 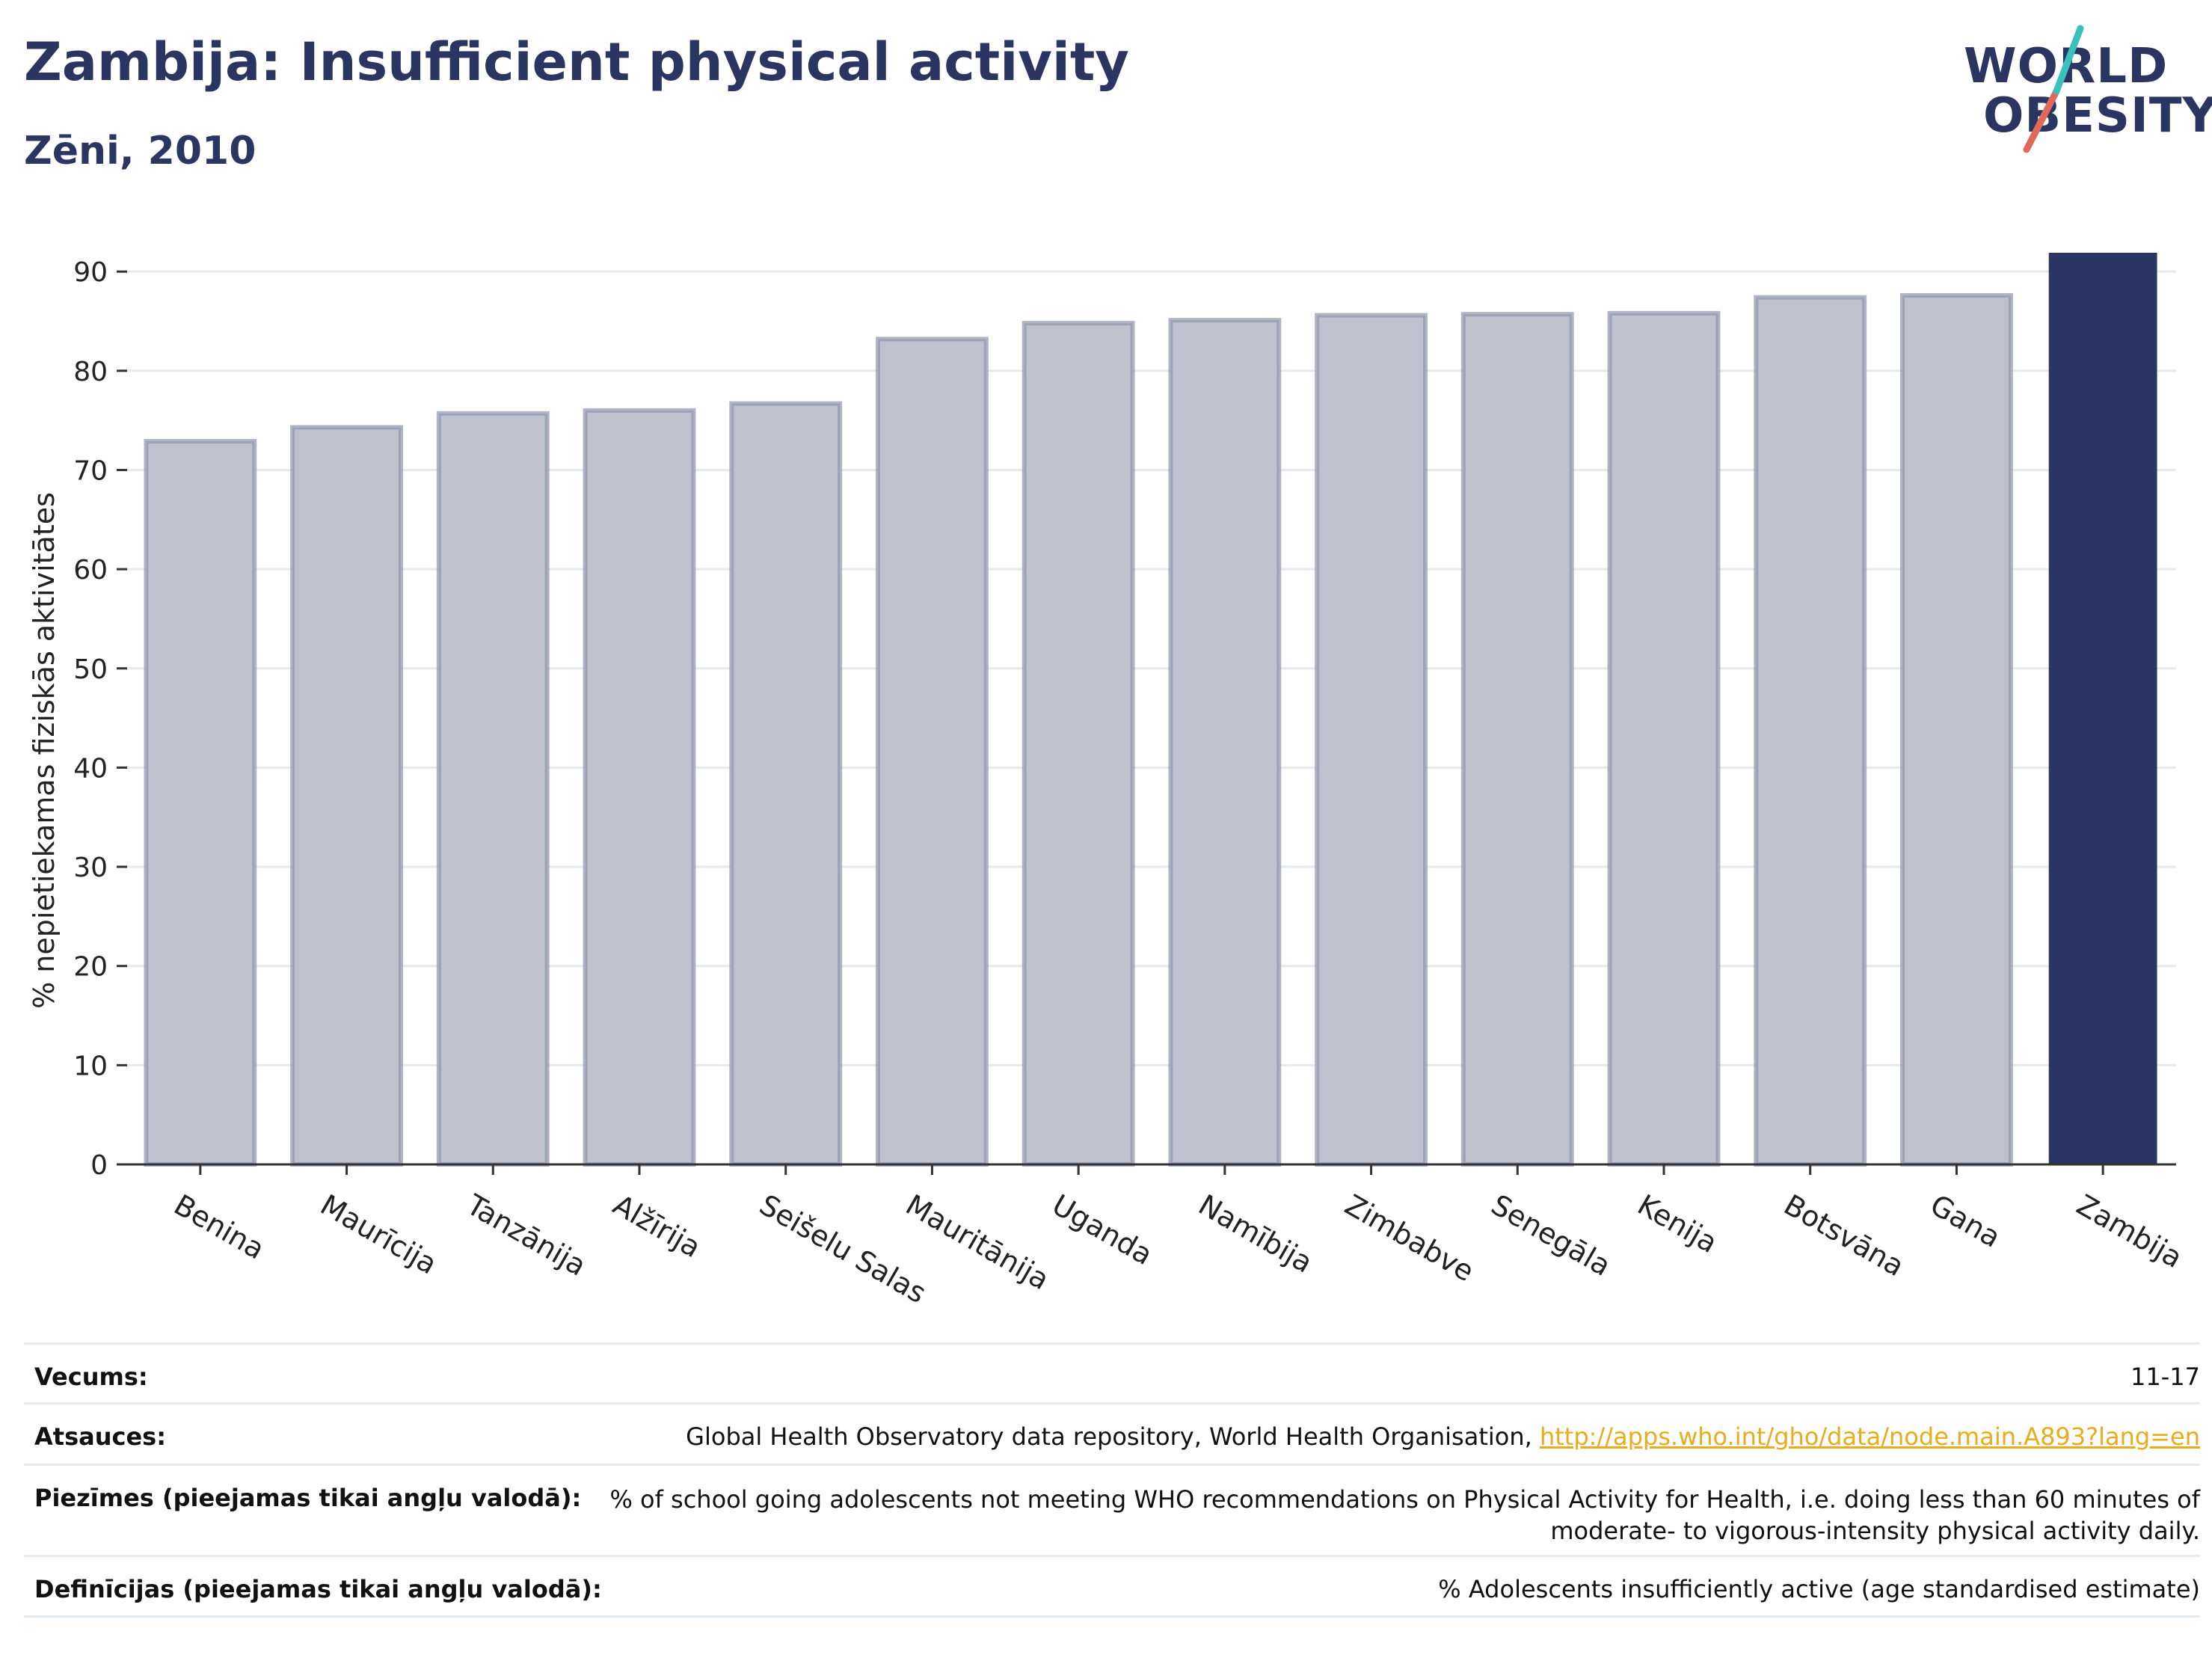 I want to click on metadata-key: Atsauces:, so click(x=100, y=1436).